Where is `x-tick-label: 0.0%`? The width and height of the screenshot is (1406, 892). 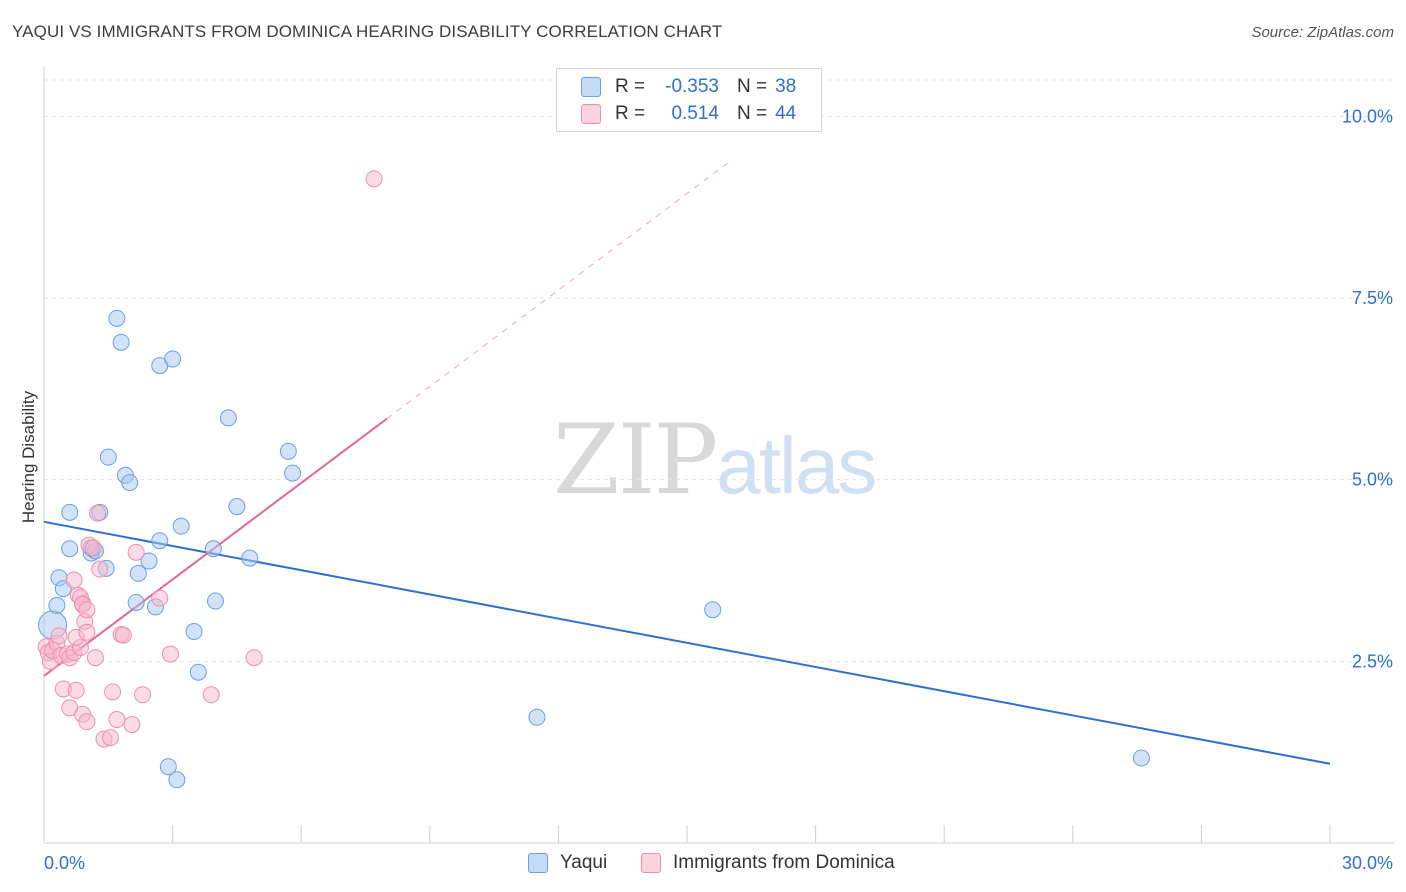
x-tick-label: 0.0% is located at coordinates (64, 863).